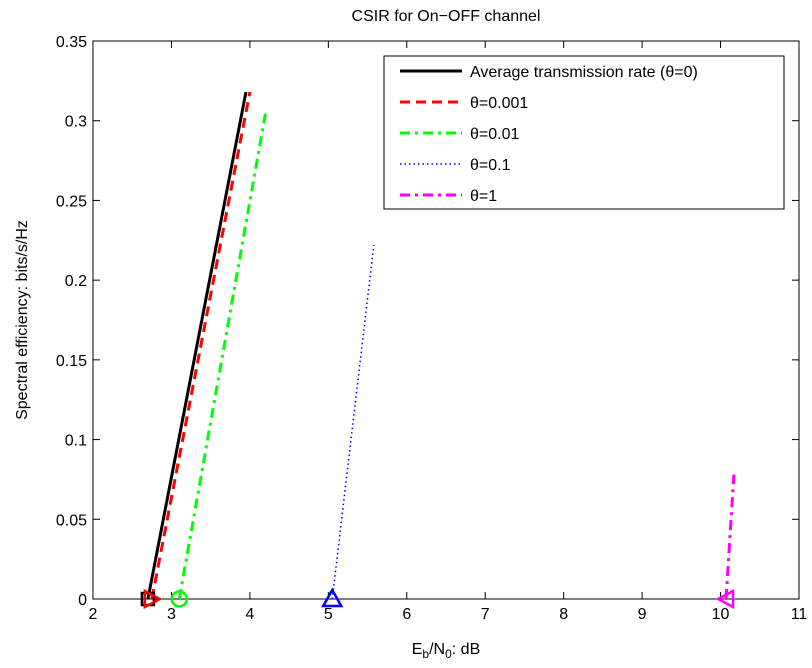 The image size is (812, 668). Describe the element at coordinates (490, 165) in the screenshot. I see `legend-label-3: θ=0.1` at that location.